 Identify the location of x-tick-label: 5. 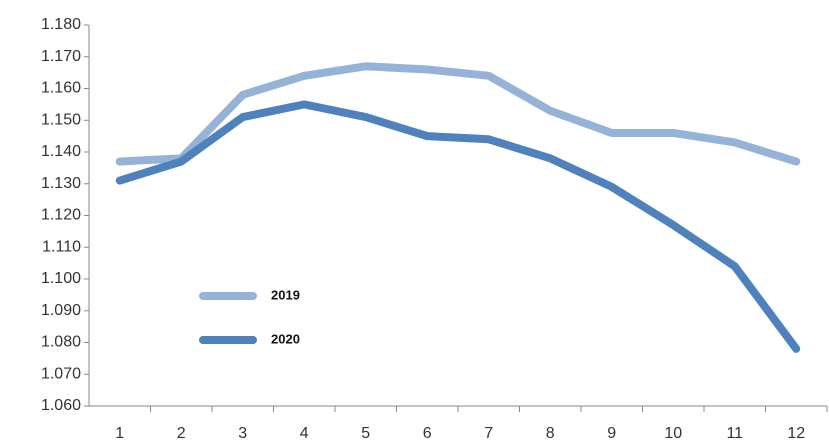
(365, 433).